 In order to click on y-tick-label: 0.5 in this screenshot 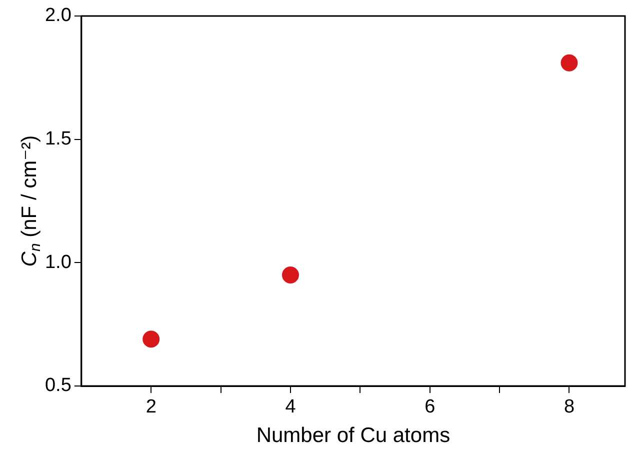, I will do `click(58, 385)`.